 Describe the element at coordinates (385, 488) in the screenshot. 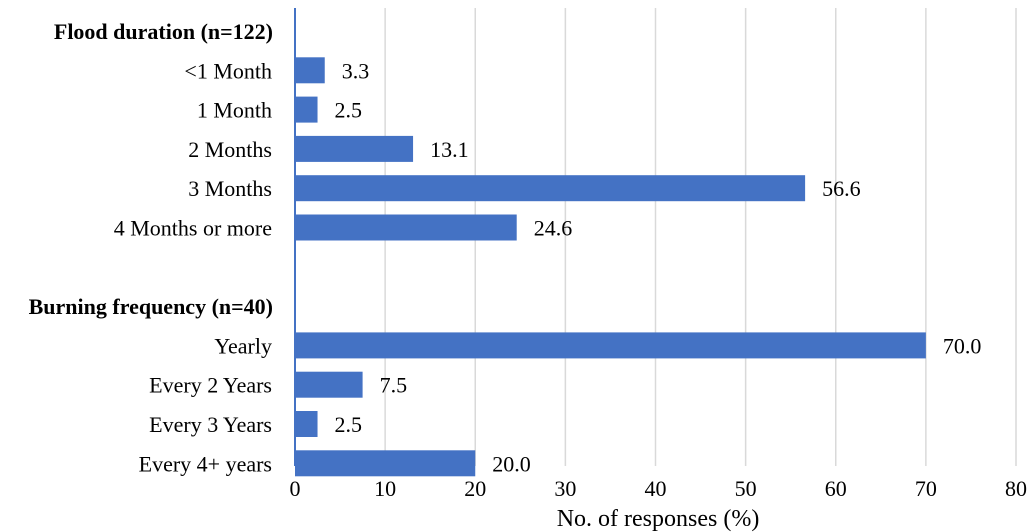

I see `x-tick-label-10: 10` at that location.